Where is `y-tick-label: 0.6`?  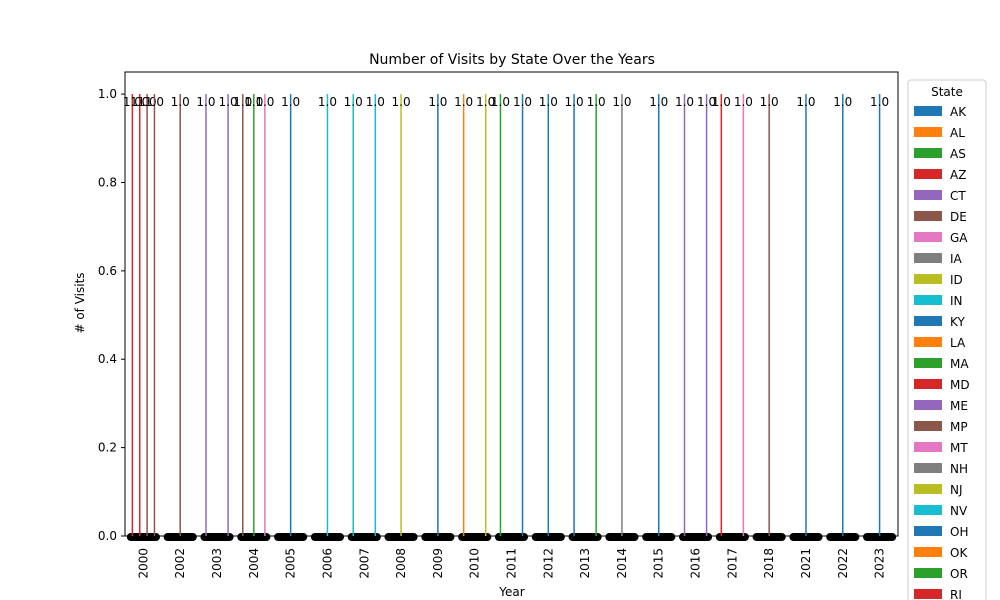
y-tick-label: 0.6 is located at coordinates (107, 271).